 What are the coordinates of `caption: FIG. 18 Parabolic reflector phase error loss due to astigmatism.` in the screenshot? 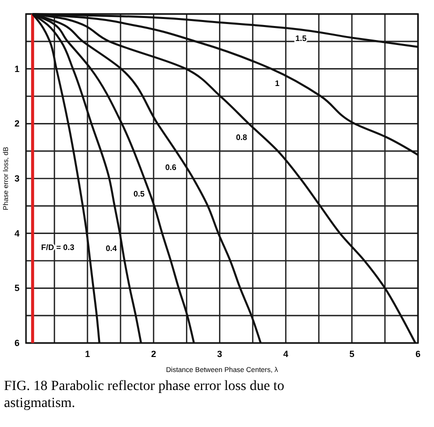 It's located at (144, 395).